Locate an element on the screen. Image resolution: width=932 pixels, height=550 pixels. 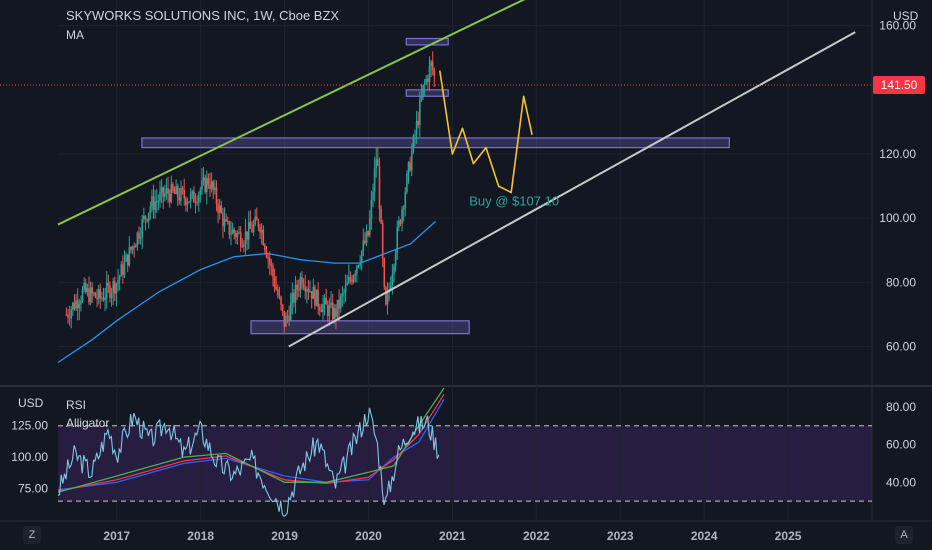
rsi-currency-label: USD is located at coordinates (31, 403).